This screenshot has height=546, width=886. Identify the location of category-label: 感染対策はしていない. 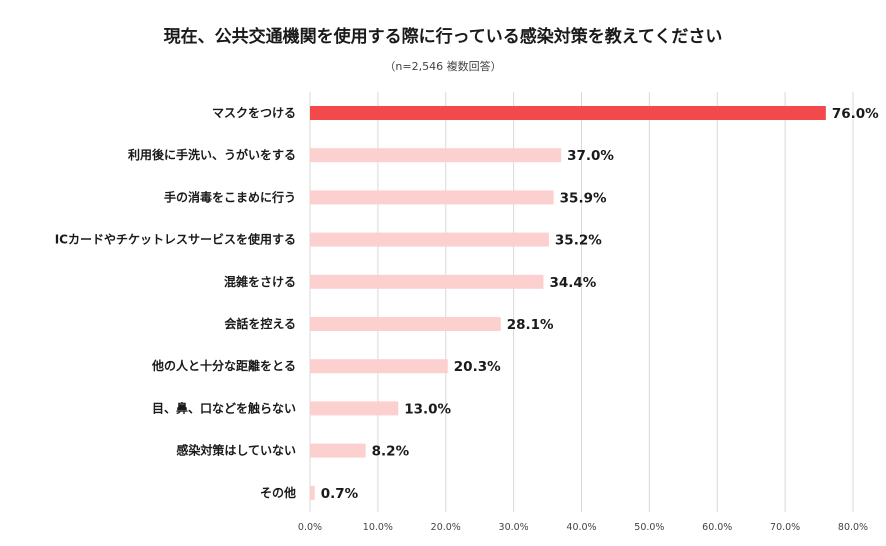
(236, 450).